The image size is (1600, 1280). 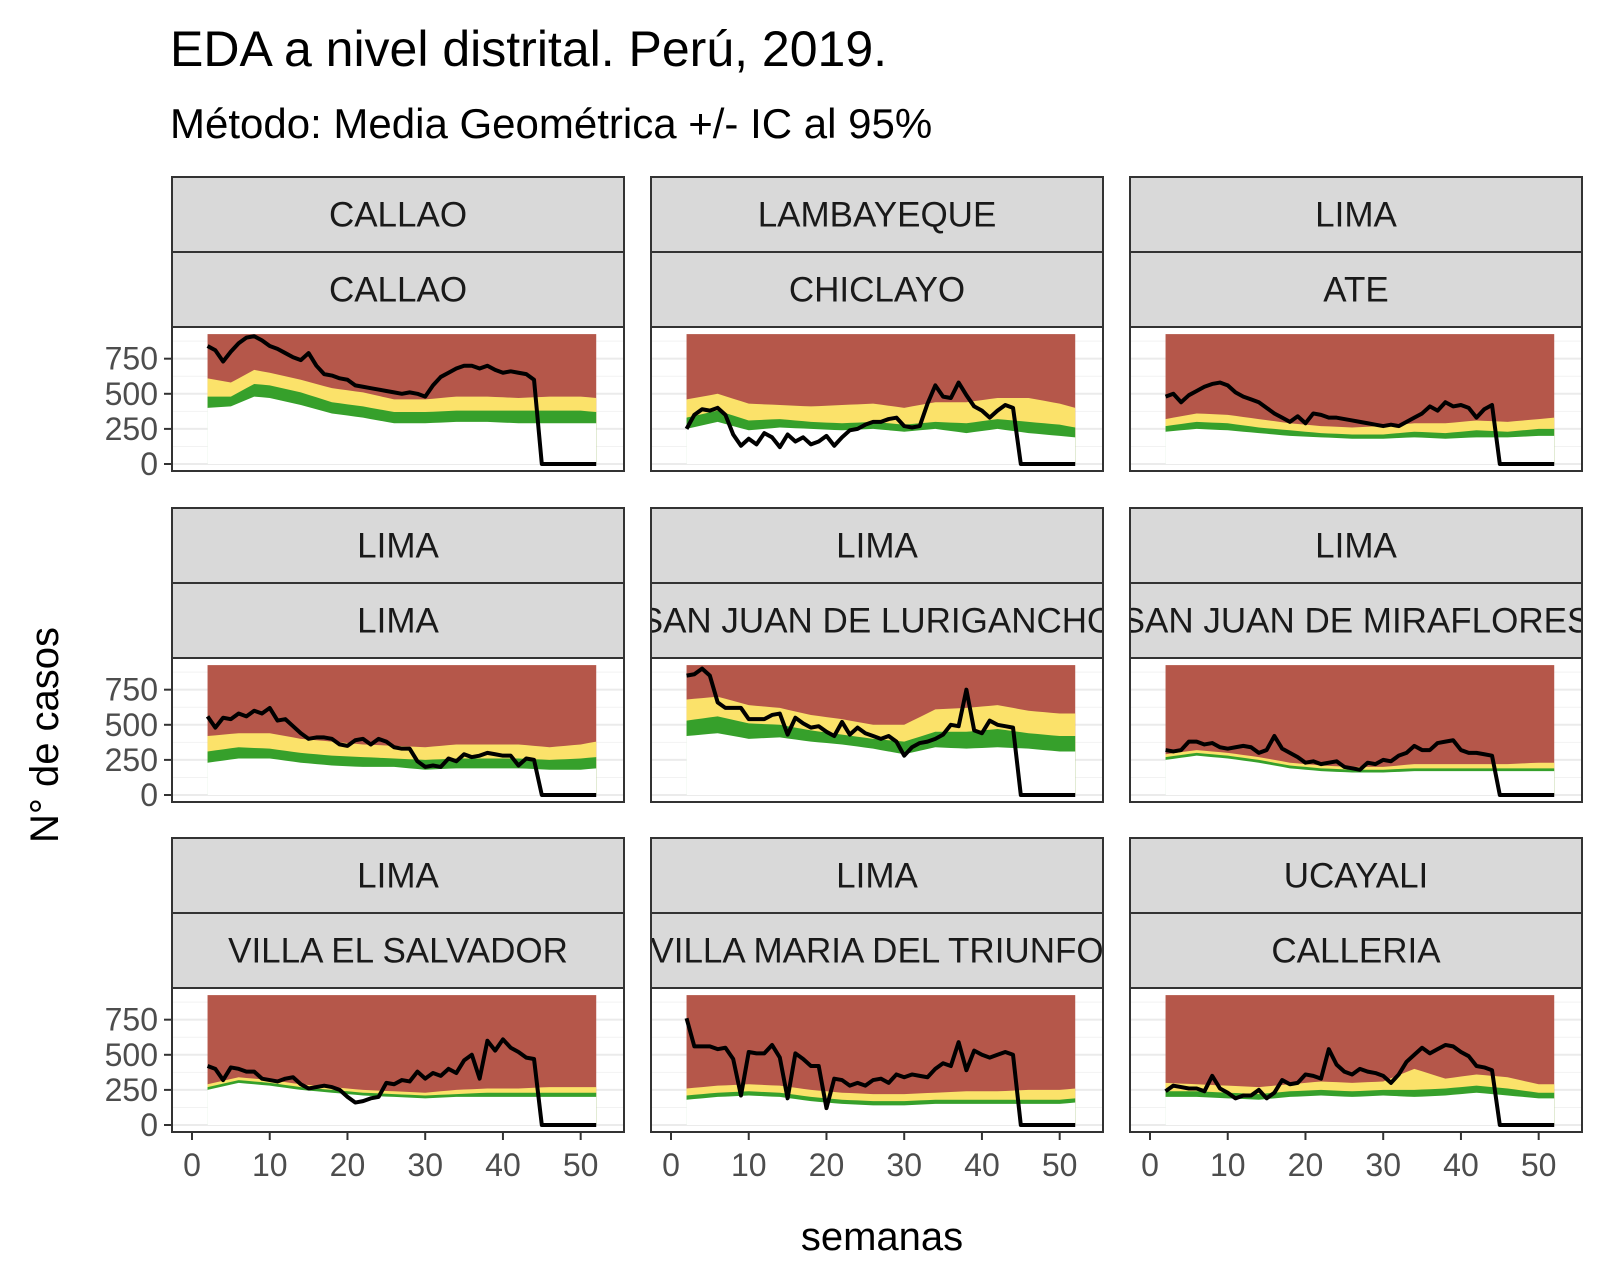 I want to click on facet-panel: LIMA SAN JUAN DE MIRAFLORES, so click(x=1356, y=655).